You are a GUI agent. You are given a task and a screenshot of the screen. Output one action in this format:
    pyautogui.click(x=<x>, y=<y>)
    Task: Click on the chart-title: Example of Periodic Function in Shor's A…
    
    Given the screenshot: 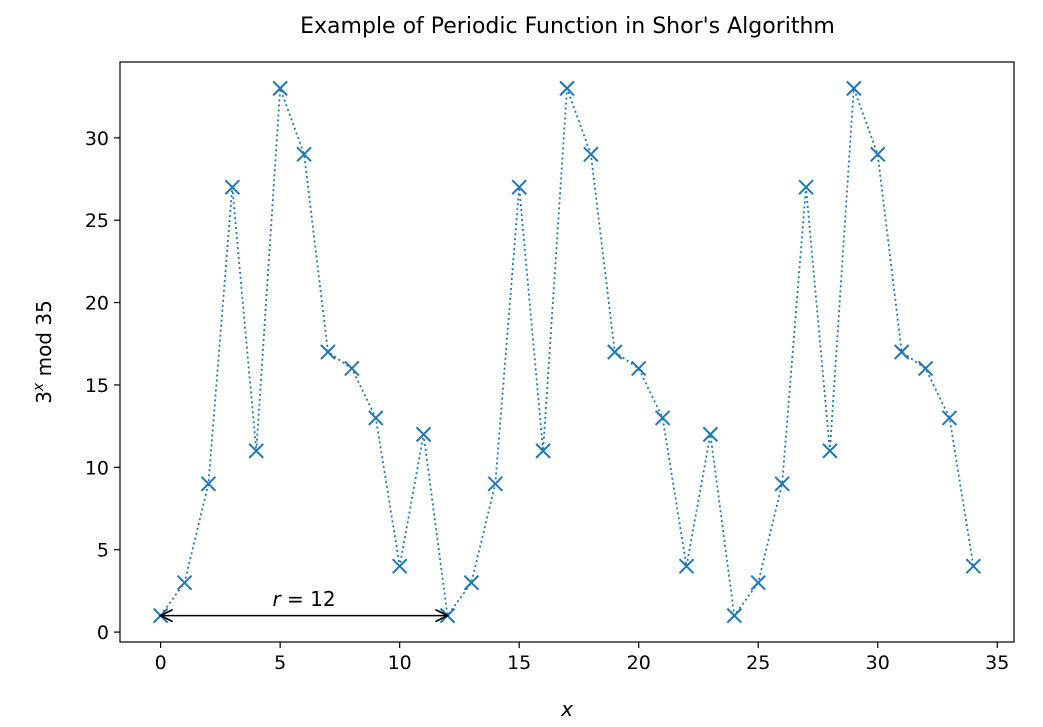 What is the action you would take?
    pyautogui.click(x=567, y=26)
    